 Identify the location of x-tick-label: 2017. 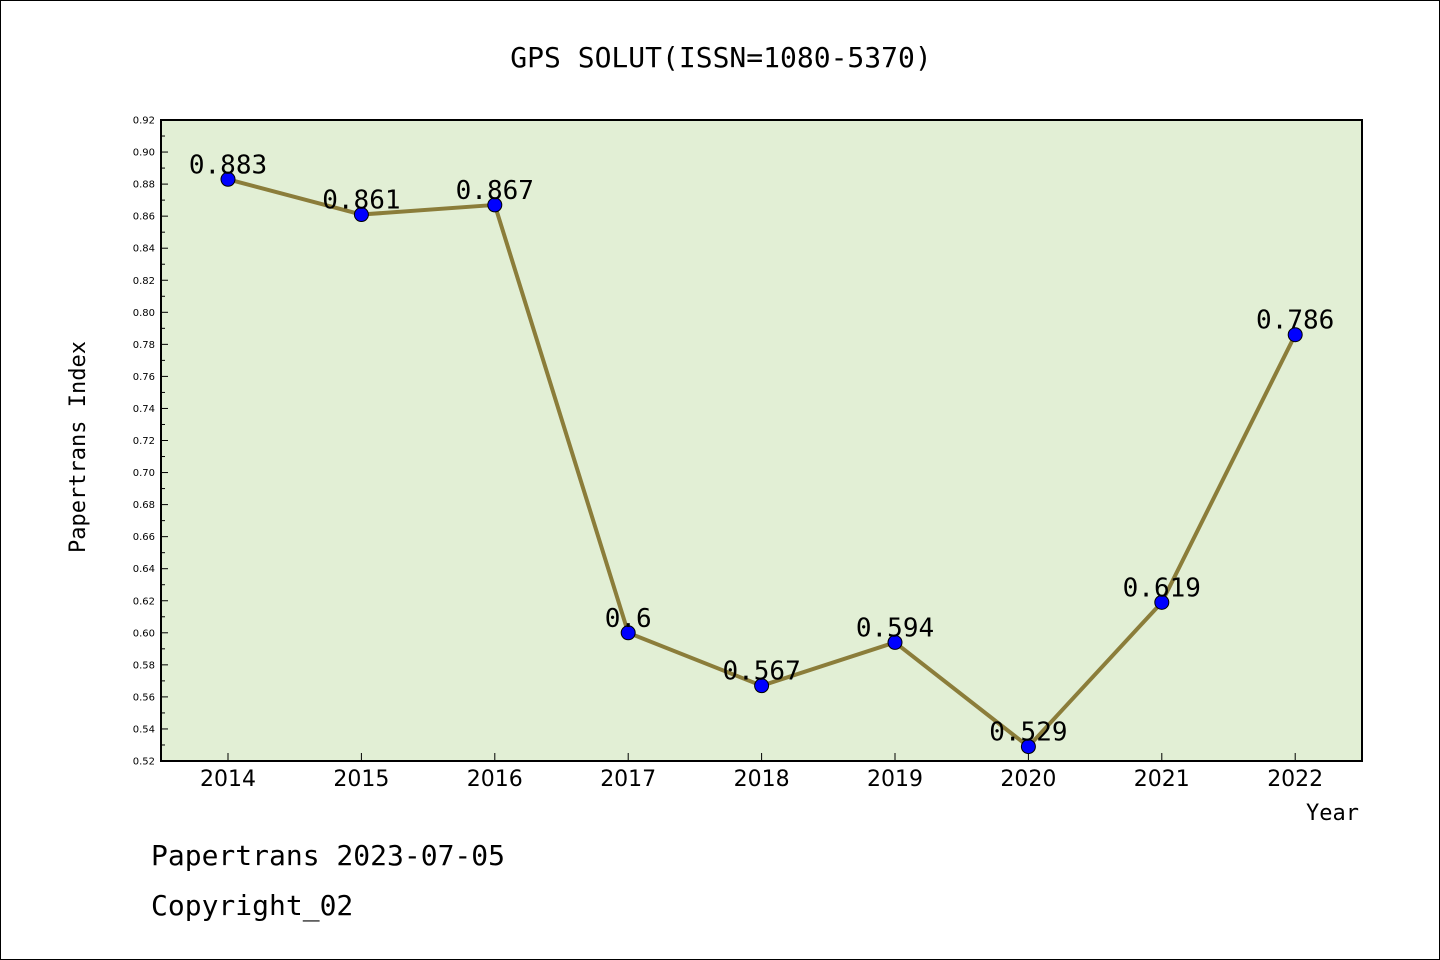
(628, 779).